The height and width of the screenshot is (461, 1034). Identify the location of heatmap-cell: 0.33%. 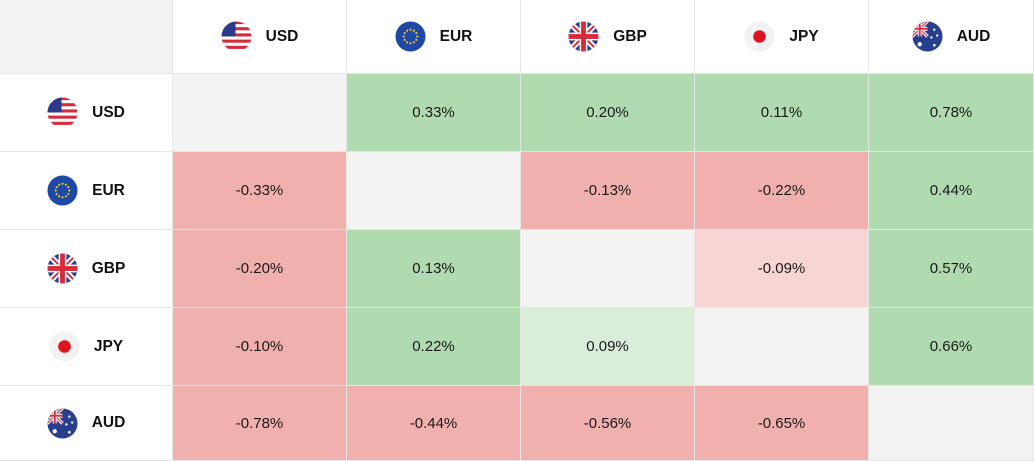
(434, 113).